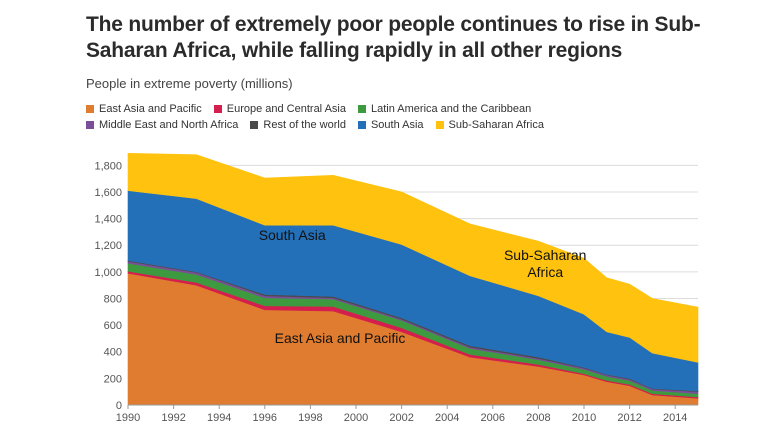 This screenshot has width=780, height=439. Describe the element at coordinates (108, 193) in the screenshot. I see `y-tick-label: 1,600` at that location.